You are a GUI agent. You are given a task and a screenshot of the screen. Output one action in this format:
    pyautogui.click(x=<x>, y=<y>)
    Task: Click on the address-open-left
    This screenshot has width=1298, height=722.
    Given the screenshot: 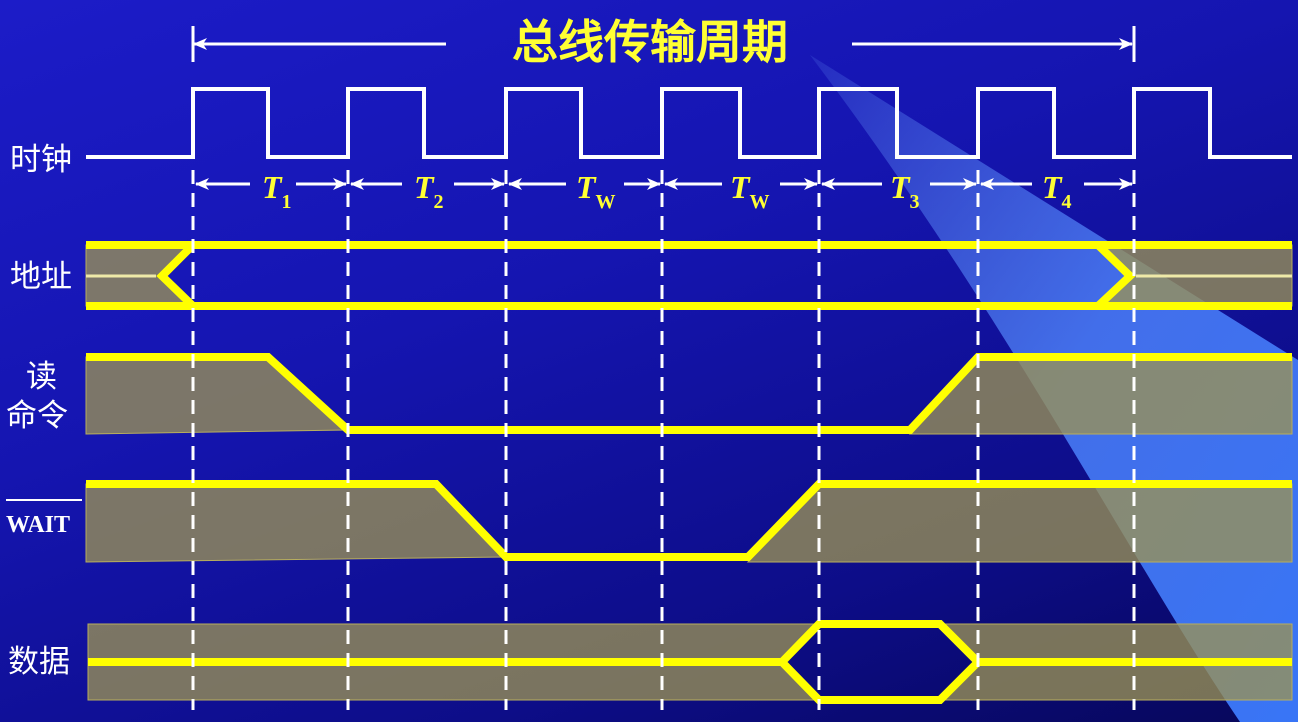 What is the action you would take?
    pyautogui.click(x=176, y=275)
    